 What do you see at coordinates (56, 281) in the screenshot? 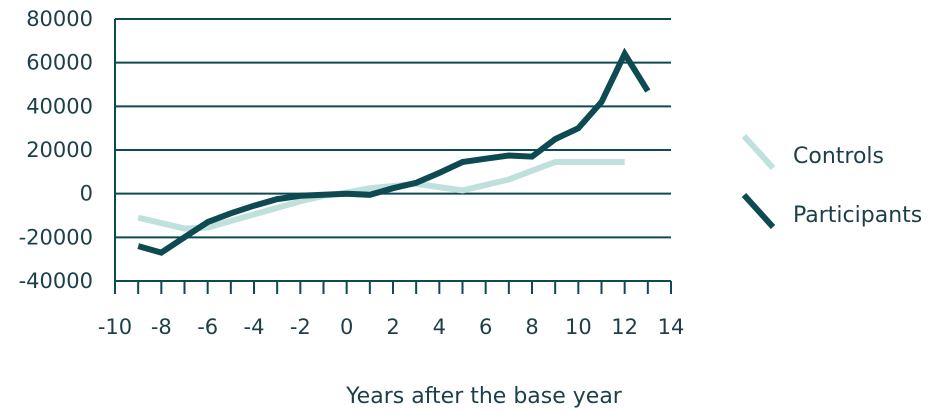
I see `y-tick-label: -40000` at bounding box center [56, 281].